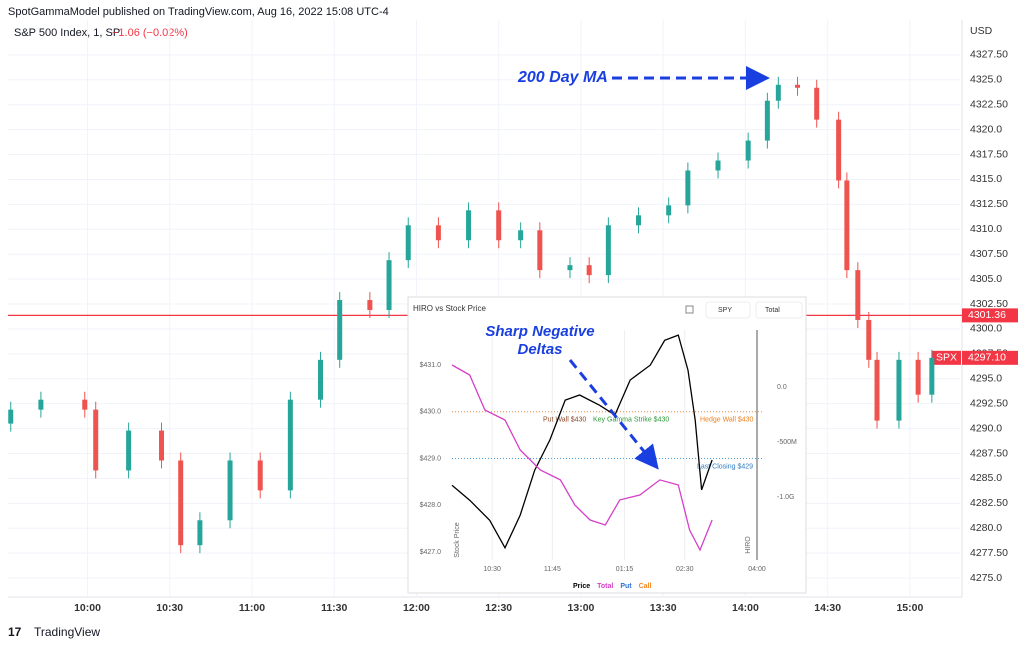 The height and width of the screenshot is (647, 1024). Describe the element at coordinates (625, 569) in the screenshot. I see `x-tick-label: 01:15` at that location.